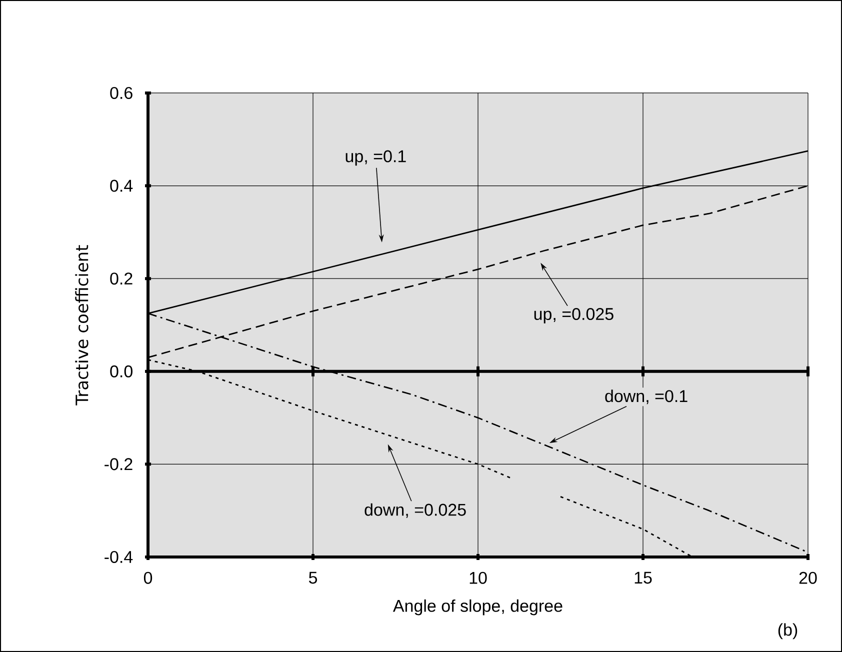  What do you see at coordinates (574, 316) in the screenshot?
I see `annotation: up, =0.025` at bounding box center [574, 316].